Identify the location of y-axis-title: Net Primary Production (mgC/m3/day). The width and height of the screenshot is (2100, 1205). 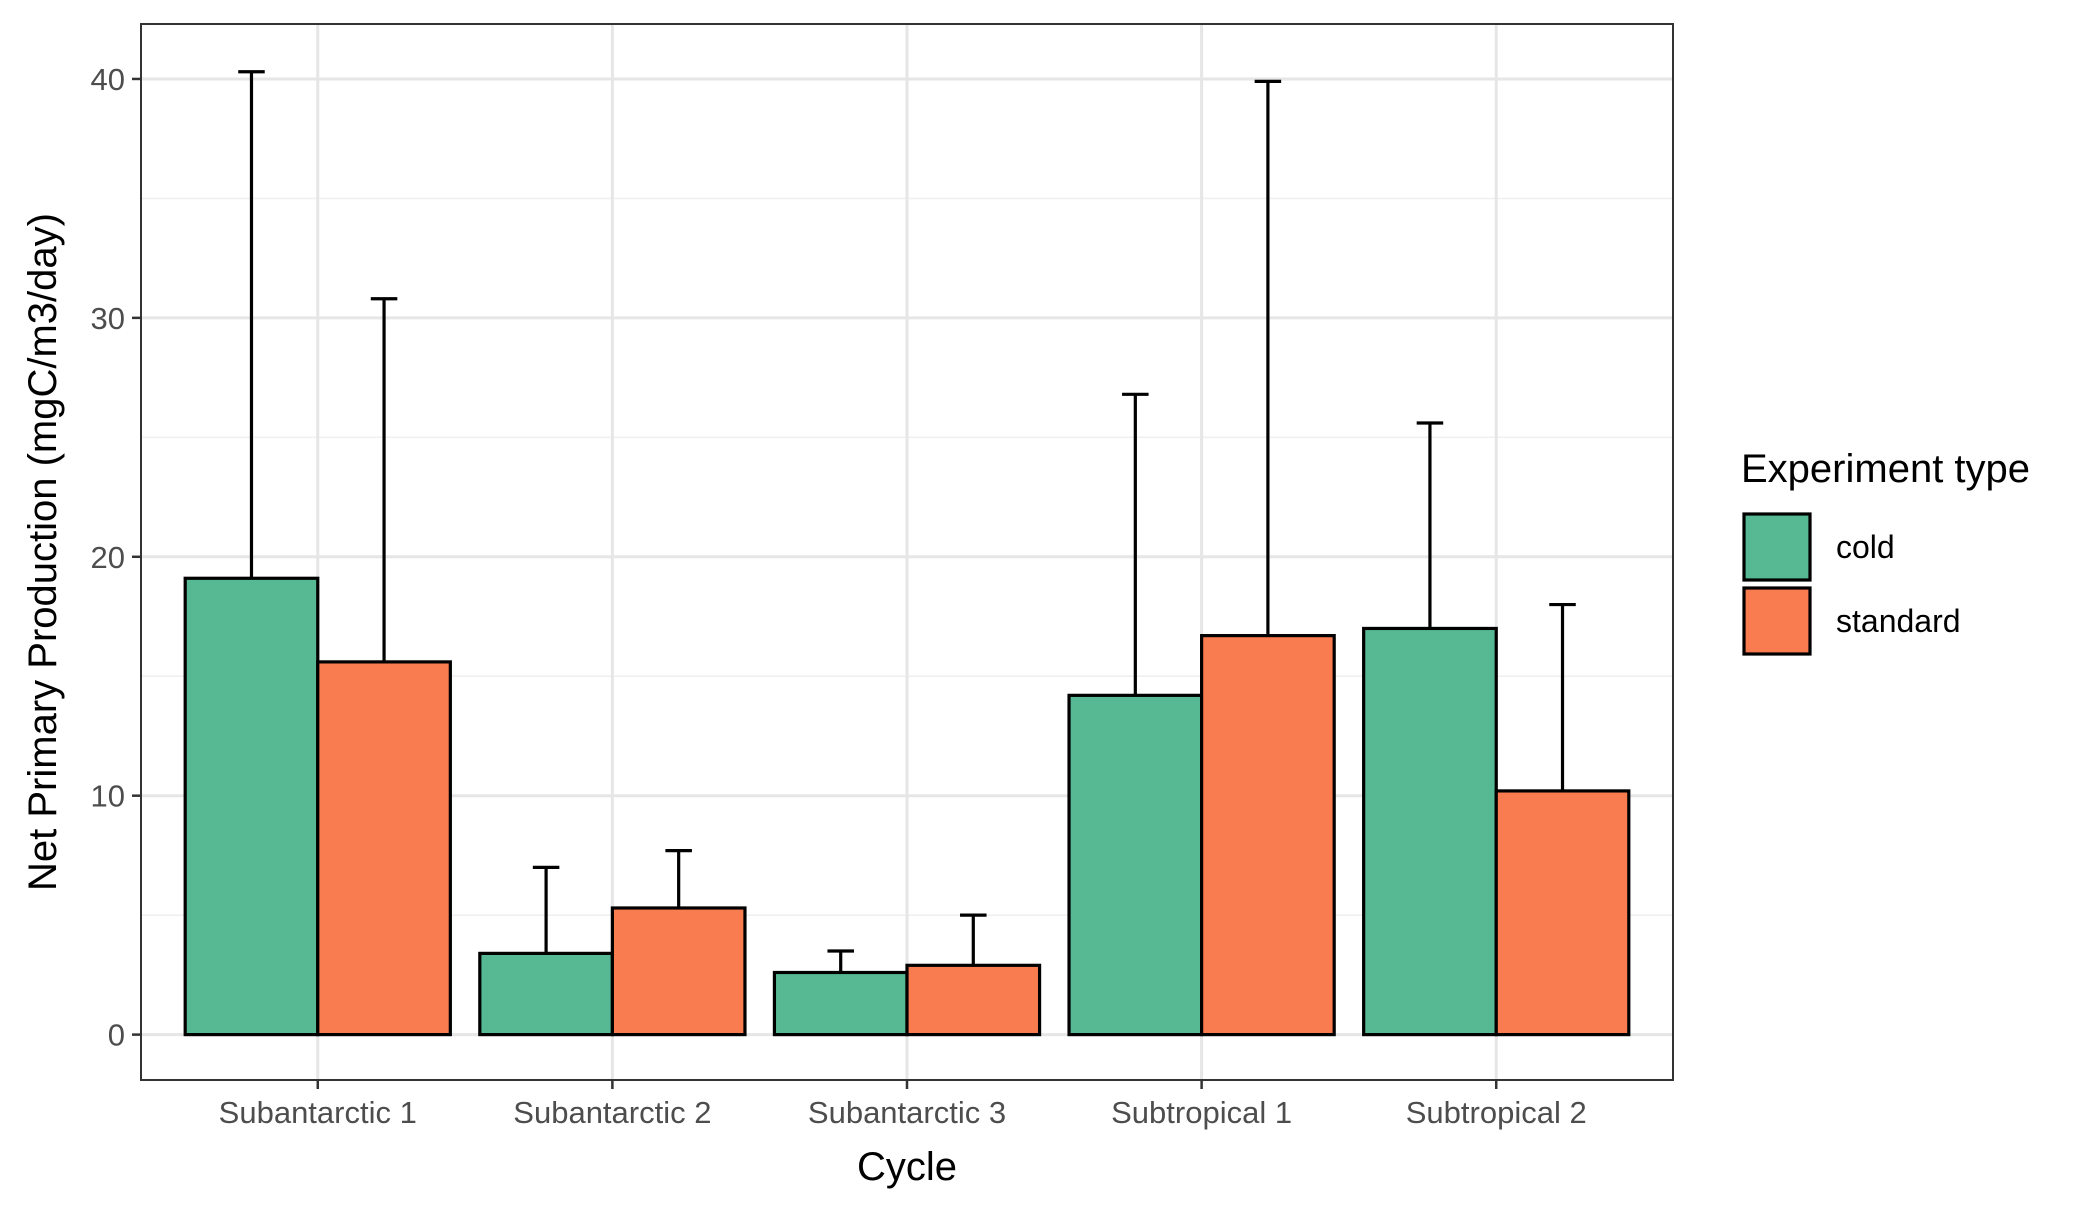
(43, 552).